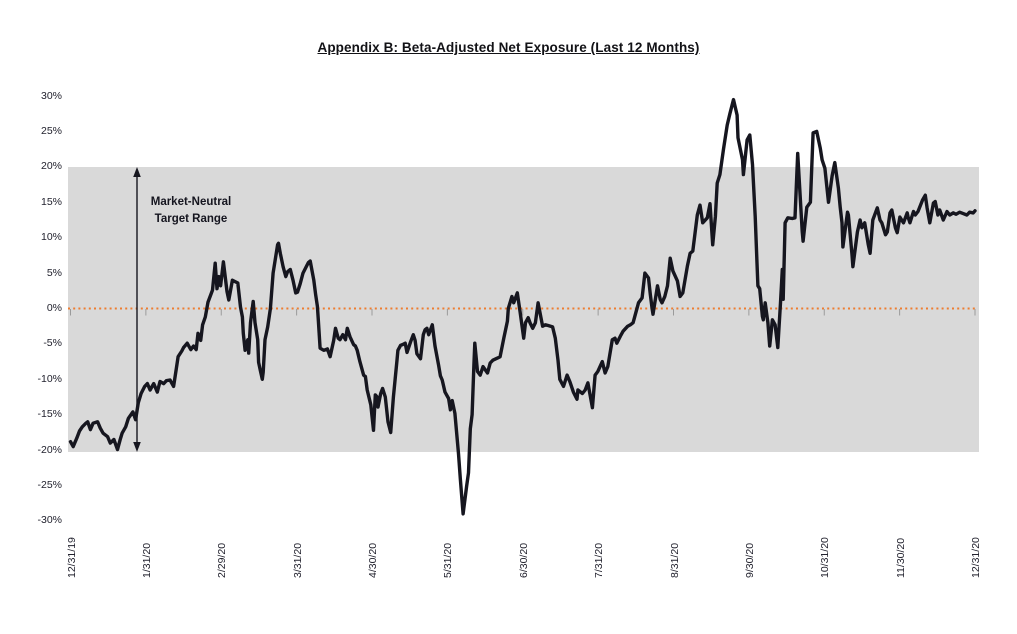  I want to click on x-axis-label: 11/30/20, so click(900, 557).